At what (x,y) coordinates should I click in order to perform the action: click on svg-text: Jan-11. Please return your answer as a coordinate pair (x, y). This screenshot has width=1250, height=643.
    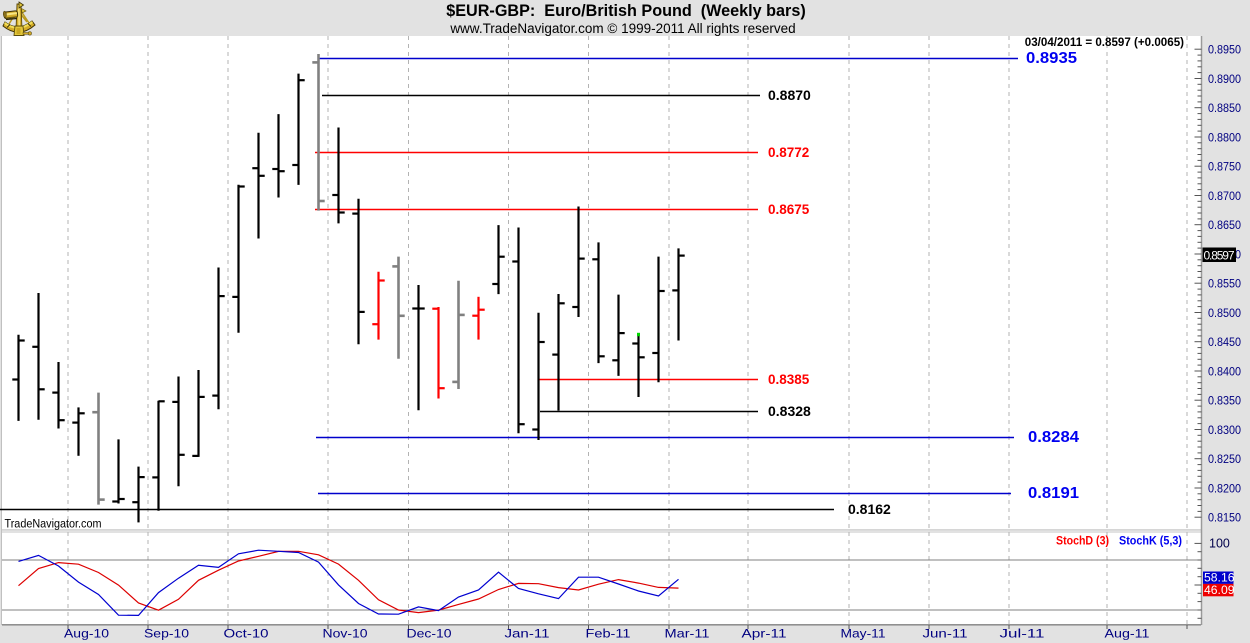
    Looking at the image, I should click on (527, 634).